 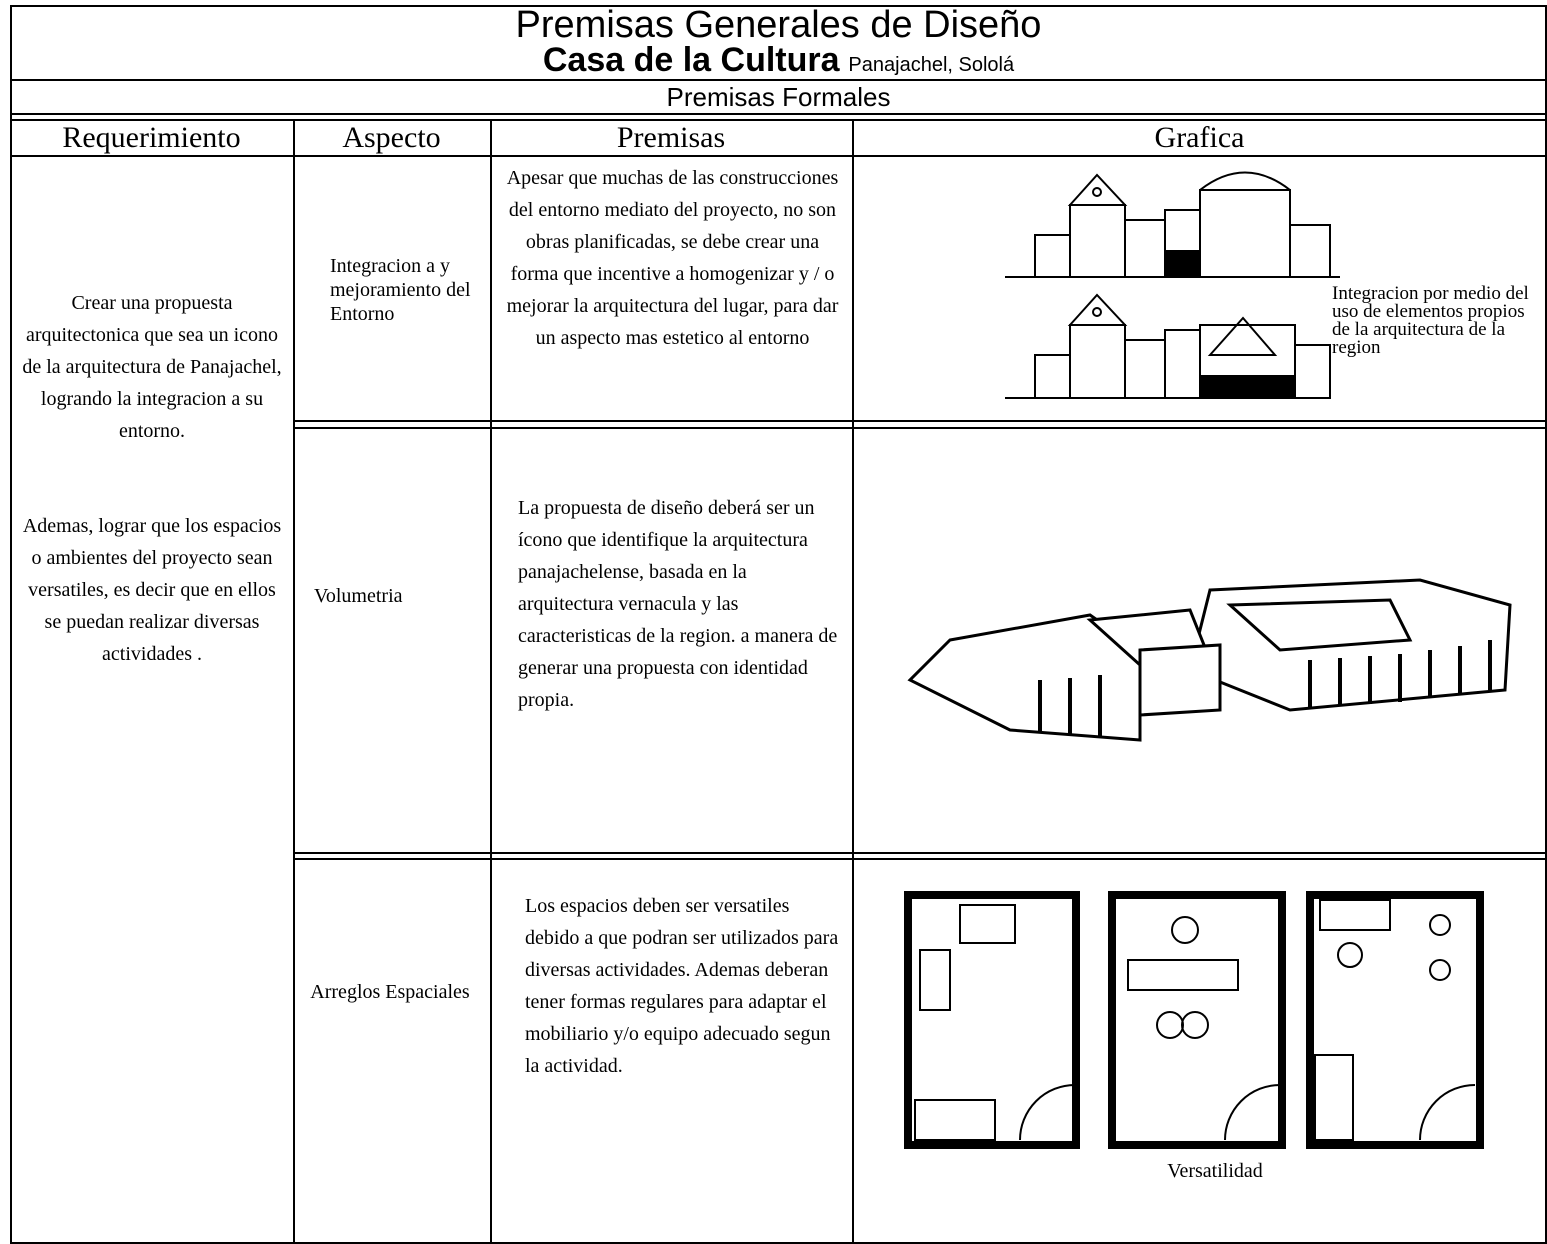 What do you see at coordinates (391, 137) in the screenshot?
I see `column-header: Aspecto` at bounding box center [391, 137].